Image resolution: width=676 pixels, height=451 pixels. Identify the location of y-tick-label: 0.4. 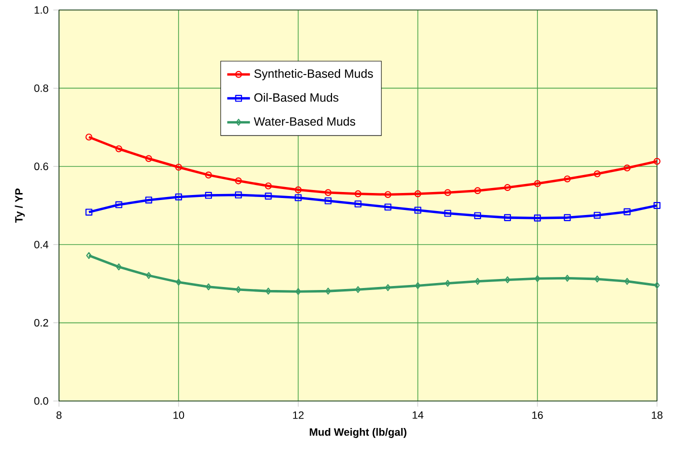
(41, 244).